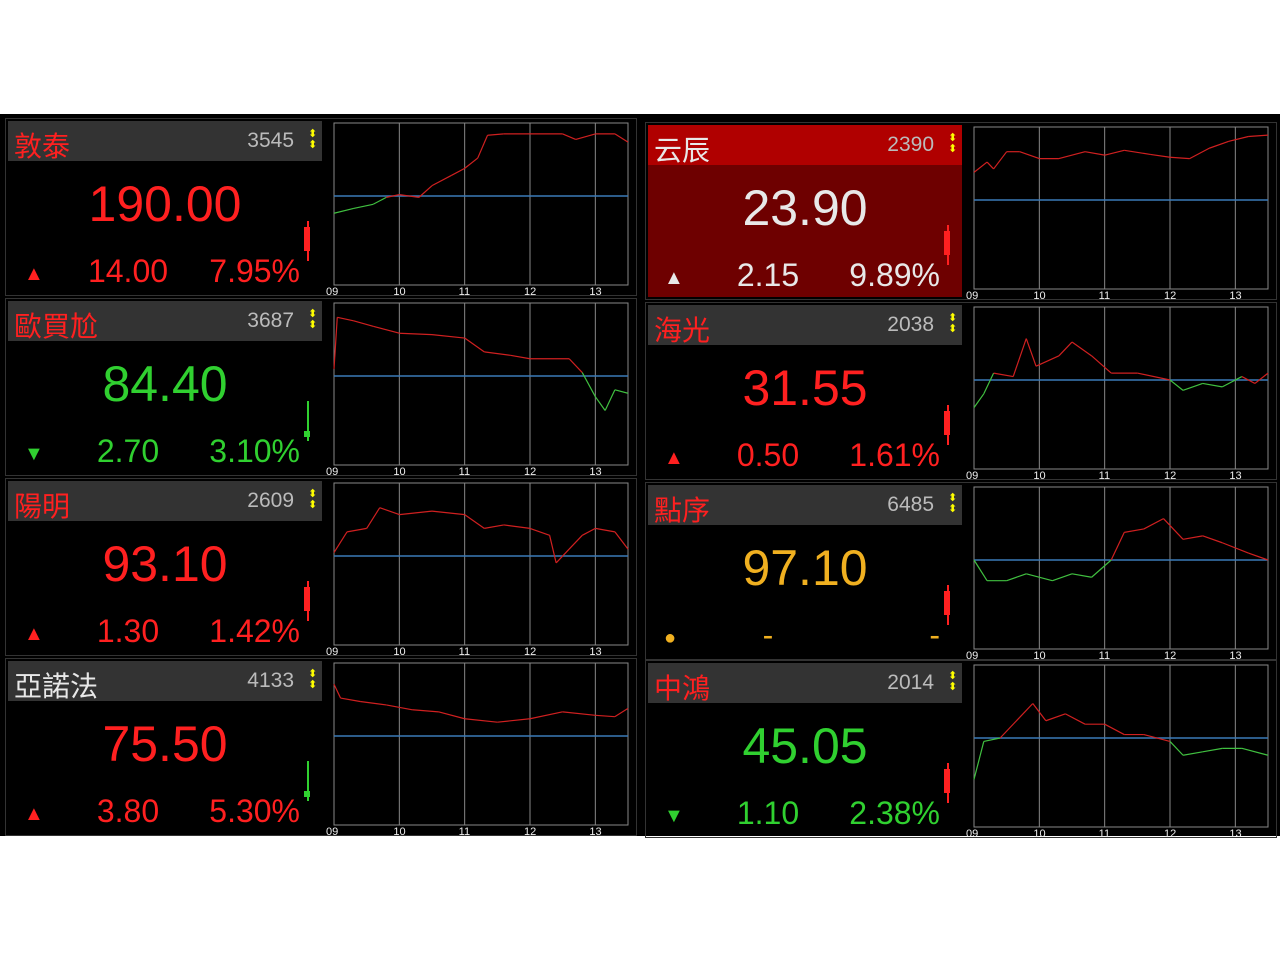  I want to click on stock-card: 陽明 2609 ⬍ ⬍ 93.10 ▲ 1.30 1.42% 09 10 11 12 13, so click(321, 567).